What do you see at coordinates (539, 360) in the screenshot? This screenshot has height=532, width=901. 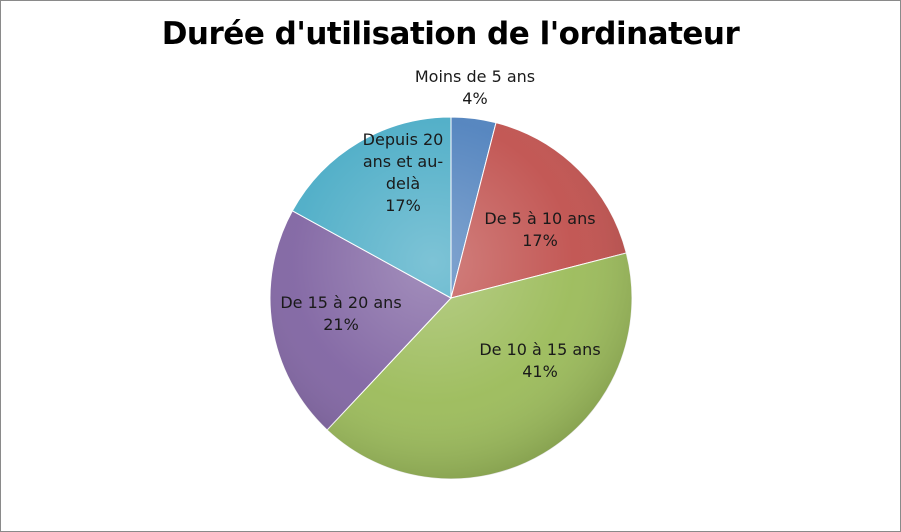 I see `slice-data-label: De 10 à 15 ans 41%` at bounding box center [539, 360].